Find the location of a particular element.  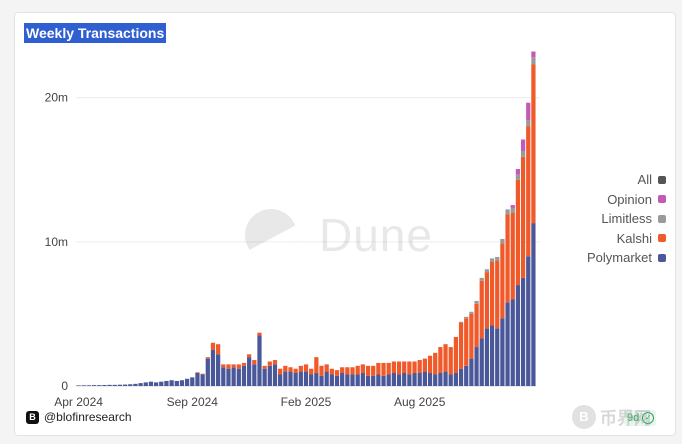

legend-item-polymarket: Polymarket is located at coordinates (626, 258).